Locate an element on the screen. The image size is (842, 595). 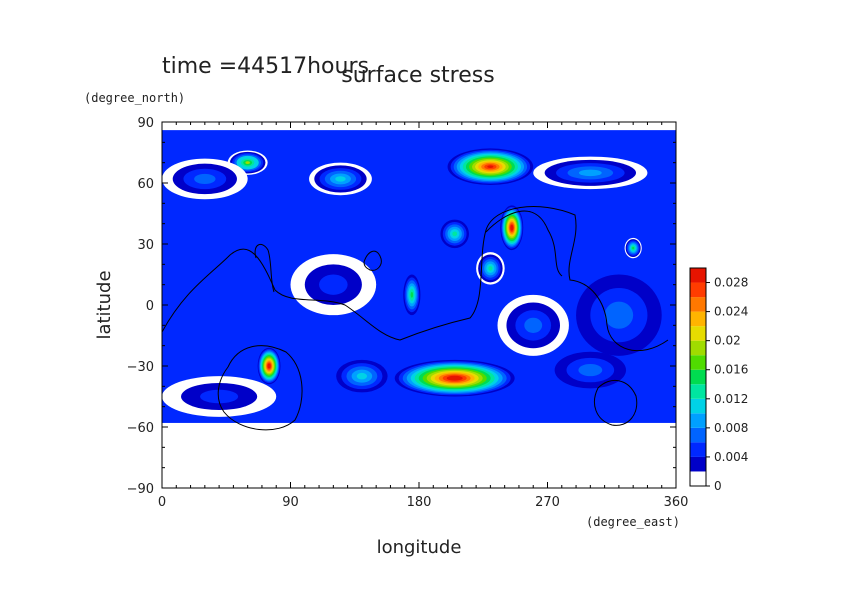
x-axis-label: longitude is located at coordinates (419, 547).